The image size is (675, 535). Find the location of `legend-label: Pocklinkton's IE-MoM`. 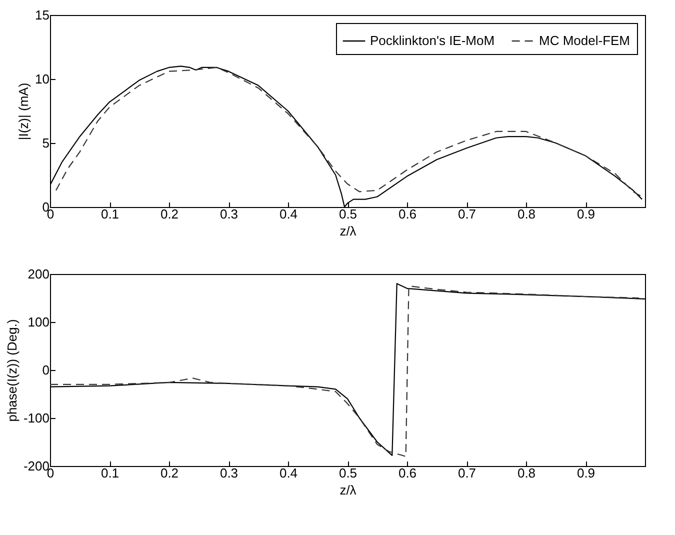

legend-label: Pocklinkton's IE-MoM is located at coordinates (432, 40).